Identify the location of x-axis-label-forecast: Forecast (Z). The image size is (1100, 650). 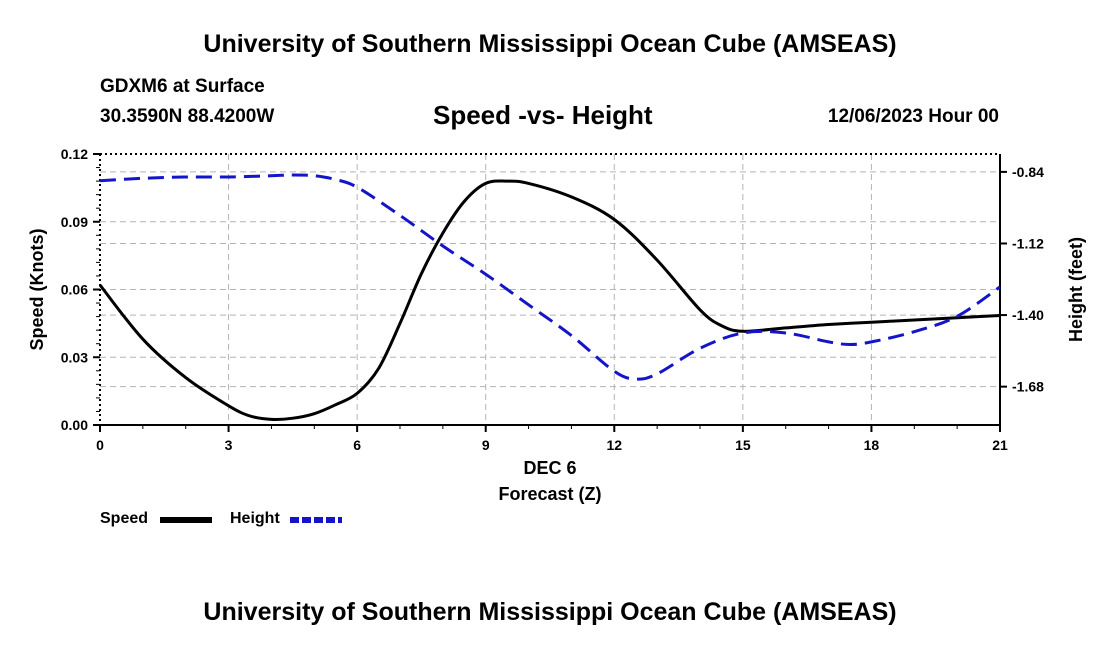
(549, 494).